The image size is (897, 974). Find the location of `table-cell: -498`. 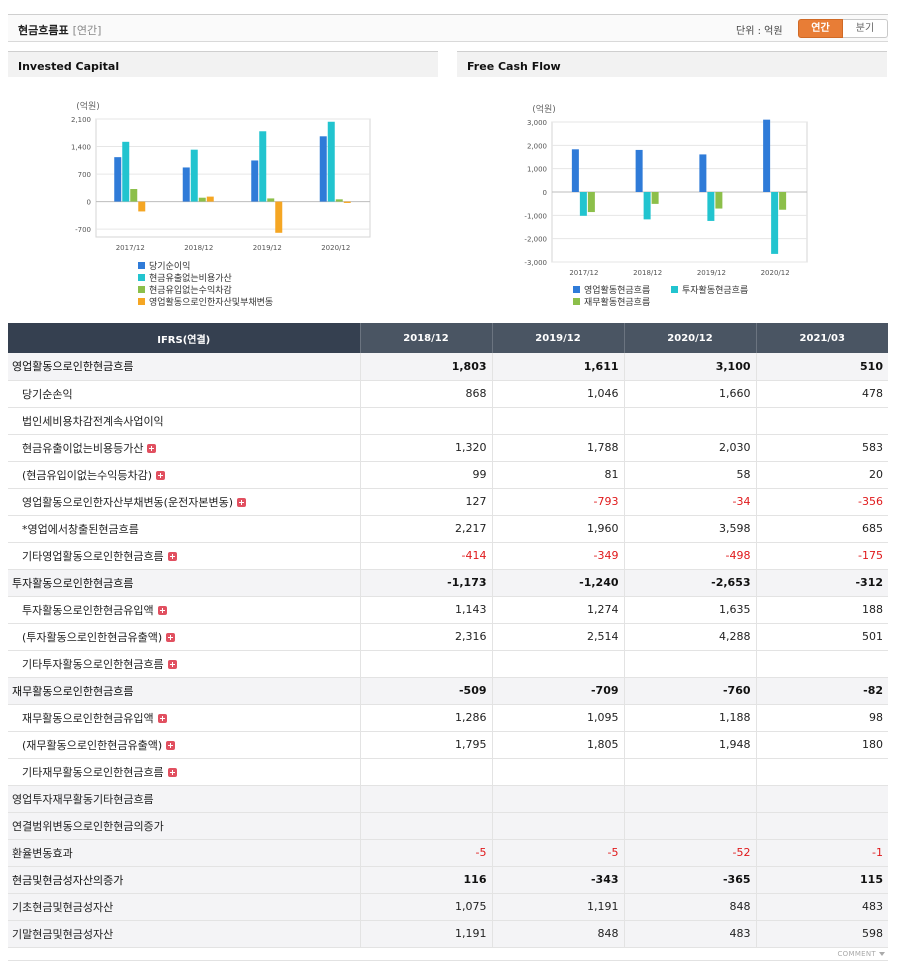

table-cell: -498 is located at coordinates (689, 556).